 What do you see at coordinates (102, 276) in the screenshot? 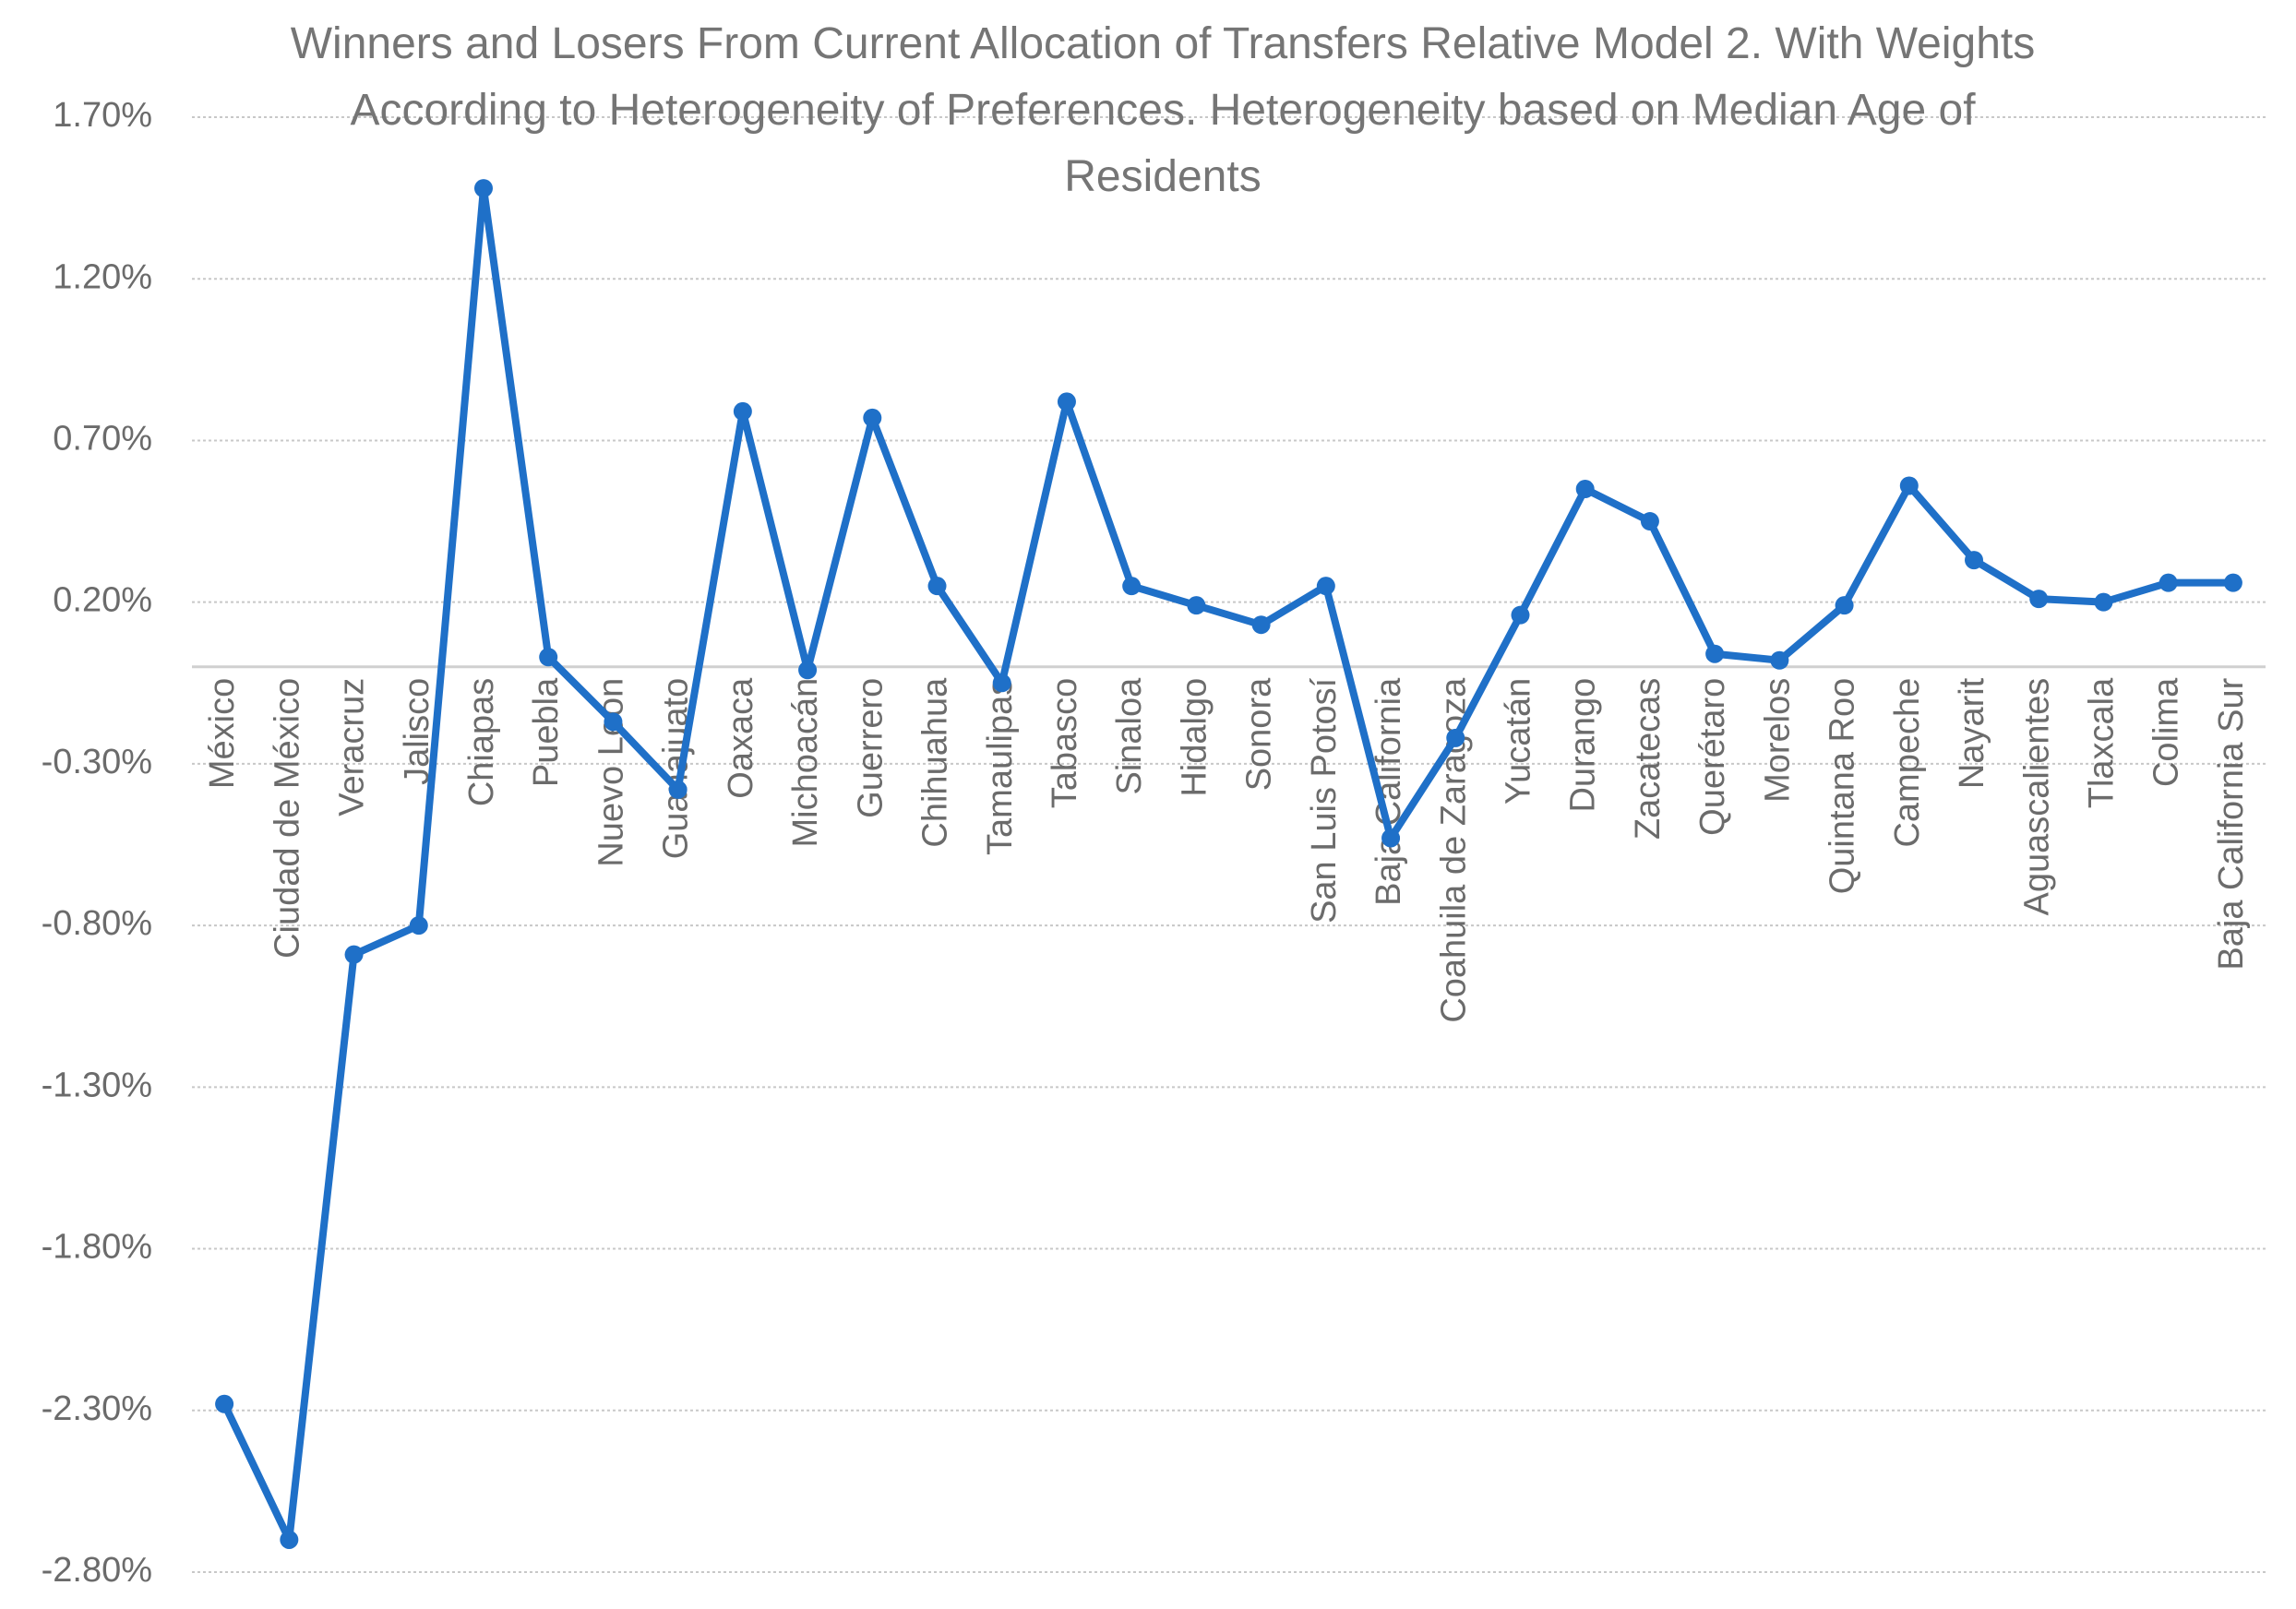
I see `y-tick-label: 1.20%` at bounding box center [102, 276].